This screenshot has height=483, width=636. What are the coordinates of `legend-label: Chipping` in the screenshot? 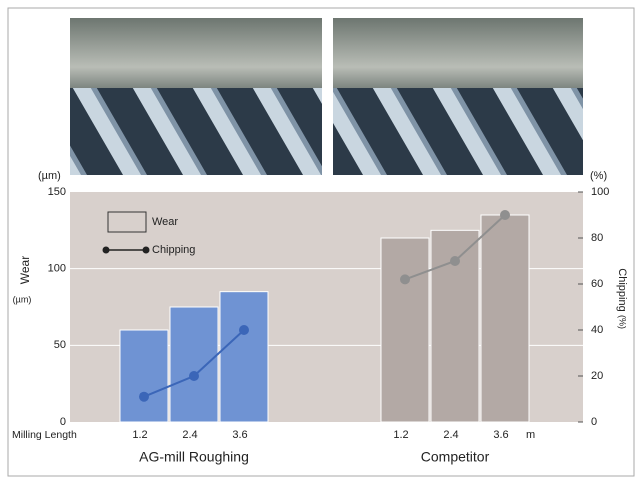 It's located at (173, 250).